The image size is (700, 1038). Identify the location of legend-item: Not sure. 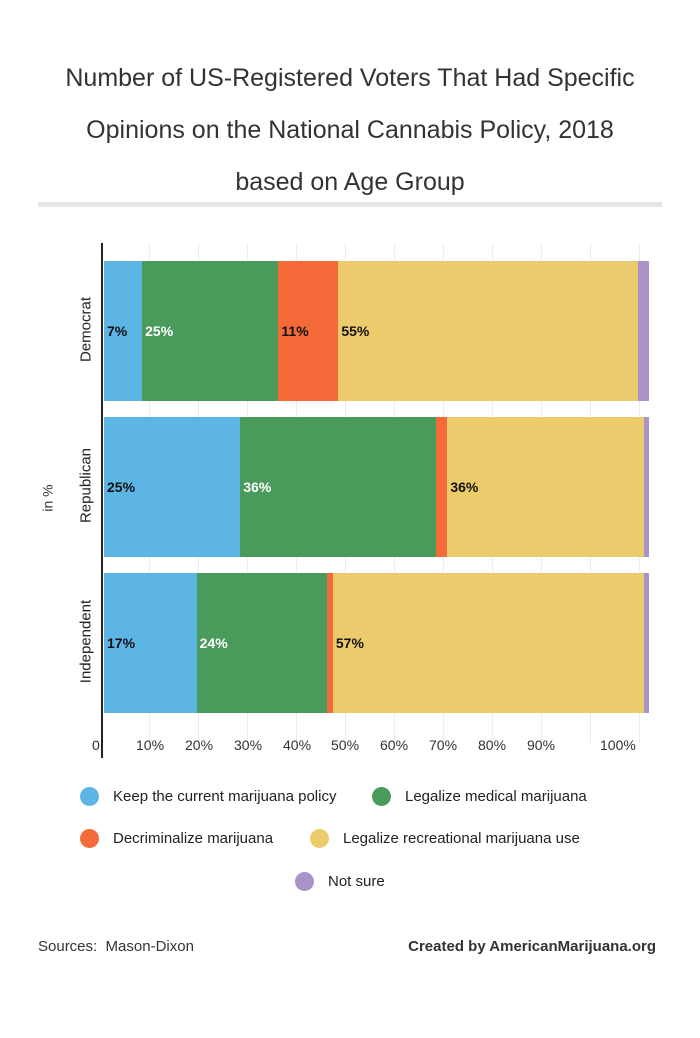
(340, 881).